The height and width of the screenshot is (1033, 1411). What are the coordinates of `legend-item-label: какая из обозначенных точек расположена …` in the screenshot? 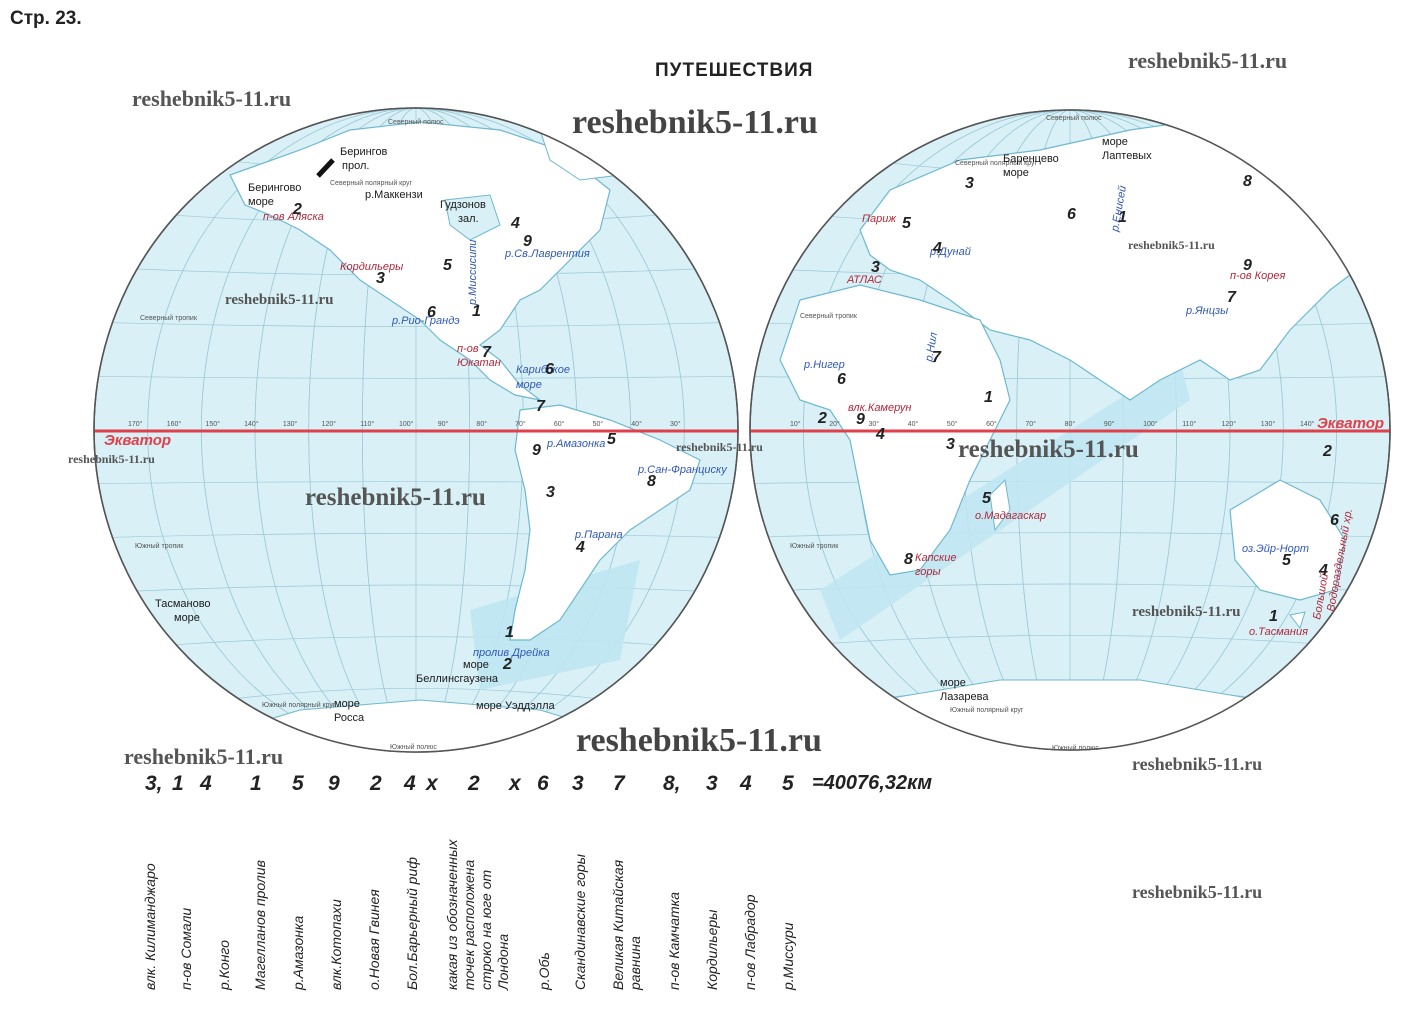 It's located at (477, 914).